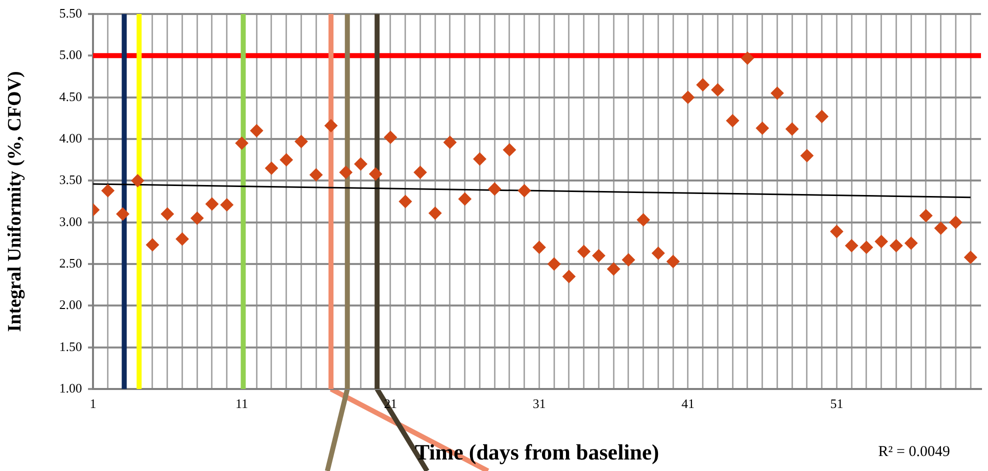 The height and width of the screenshot is (471, 988). I want to click on y-tick-label: 2.00, so click(70, 304).